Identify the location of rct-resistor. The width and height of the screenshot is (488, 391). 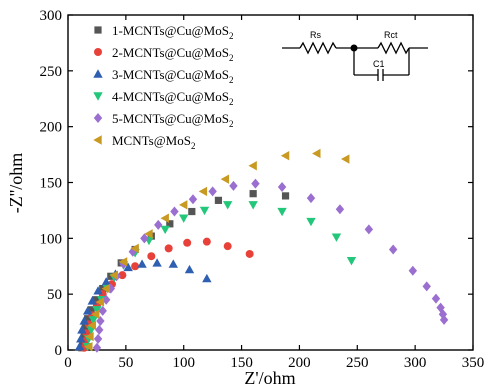
(393, 48).